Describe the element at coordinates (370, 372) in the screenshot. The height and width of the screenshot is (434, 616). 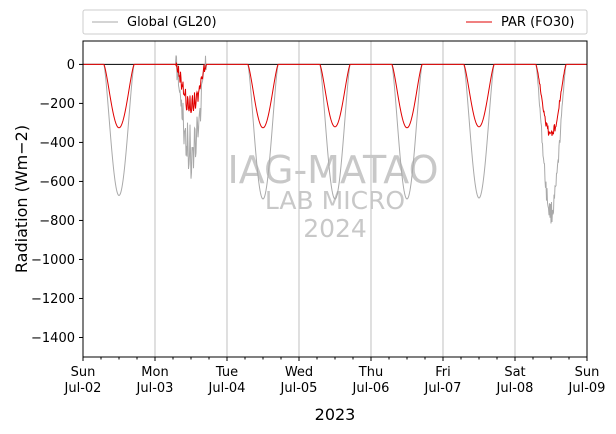
I see `x-tick-label-day: Thu` at that location.